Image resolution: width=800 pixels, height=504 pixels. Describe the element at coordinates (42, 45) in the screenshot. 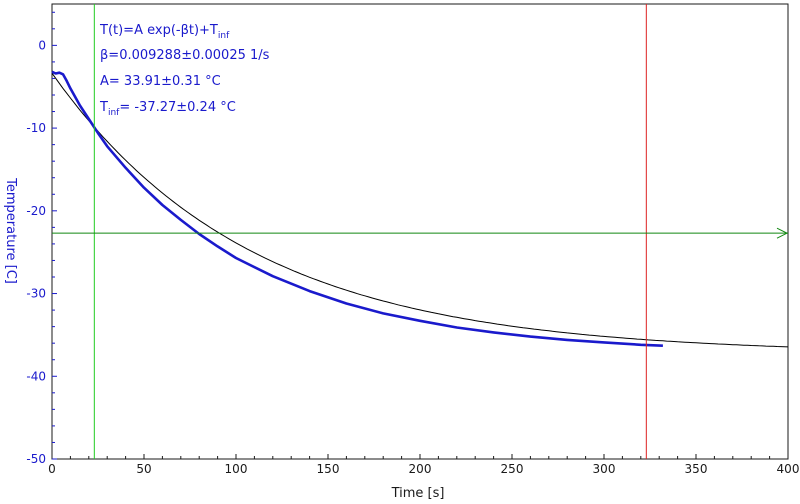

I see `y-tick-label: 0` at that location.